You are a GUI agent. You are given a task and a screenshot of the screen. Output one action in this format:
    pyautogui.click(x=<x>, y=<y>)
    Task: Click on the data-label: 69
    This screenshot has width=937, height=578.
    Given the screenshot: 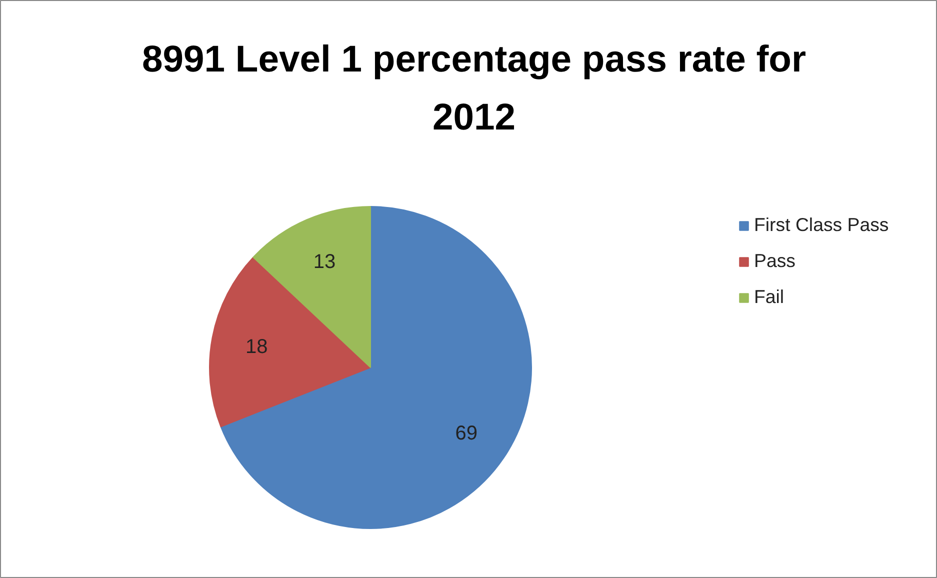 What is the action you would take?
    pyautogui.click(x=466, y=433)
    